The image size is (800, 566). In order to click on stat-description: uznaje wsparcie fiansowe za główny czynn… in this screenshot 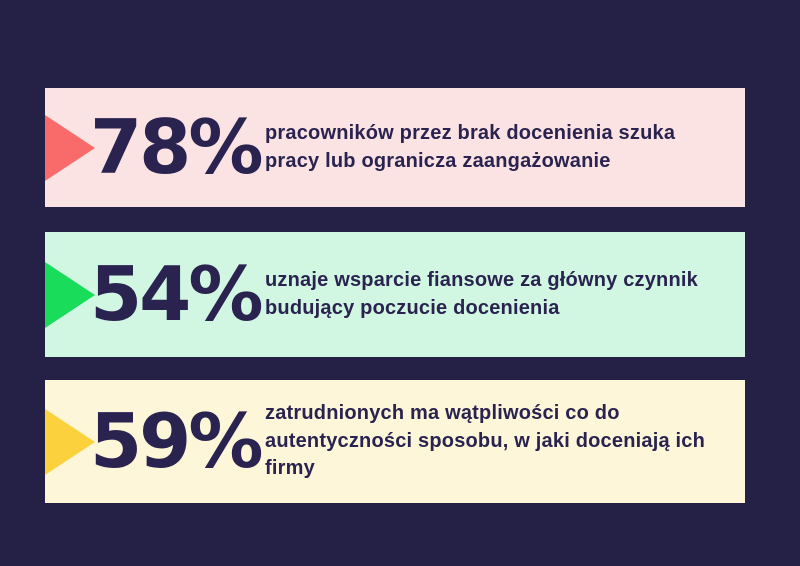, I will do `click(481, 293)`.